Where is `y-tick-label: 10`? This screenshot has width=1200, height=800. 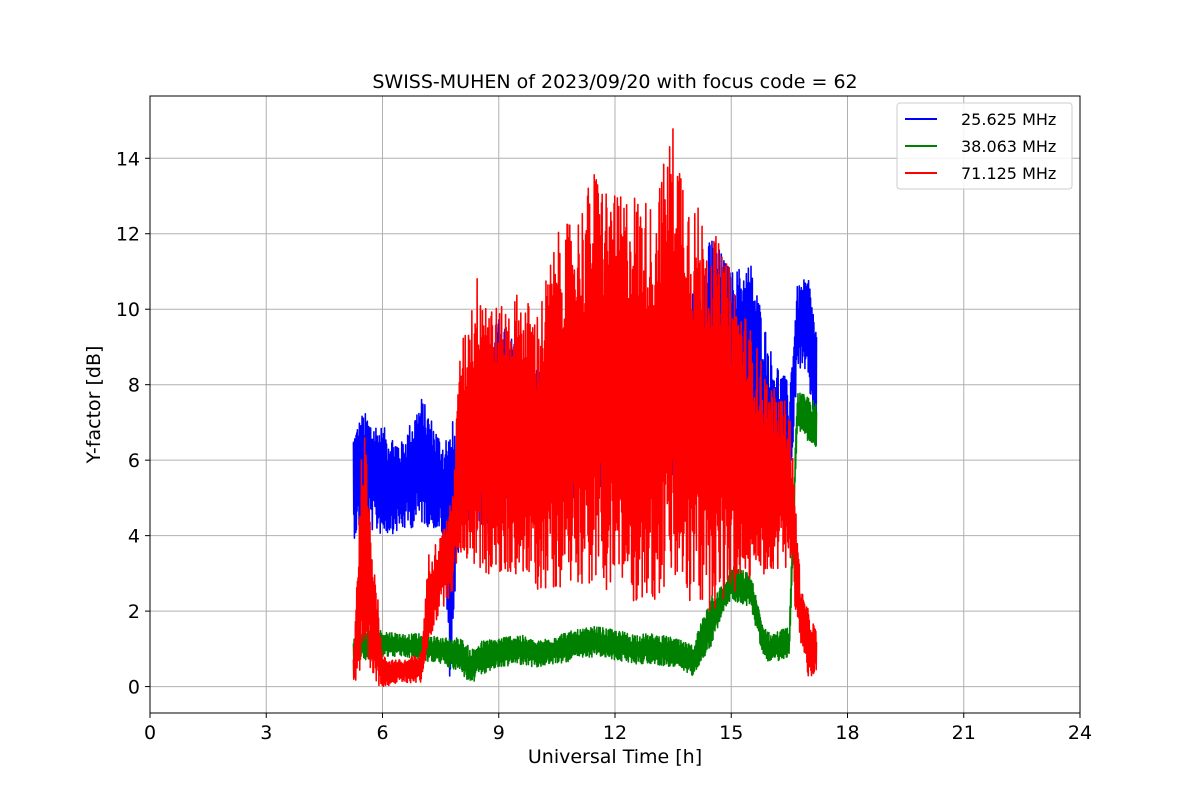
y-tick-label: 10 is located at coordinates (128, 310).